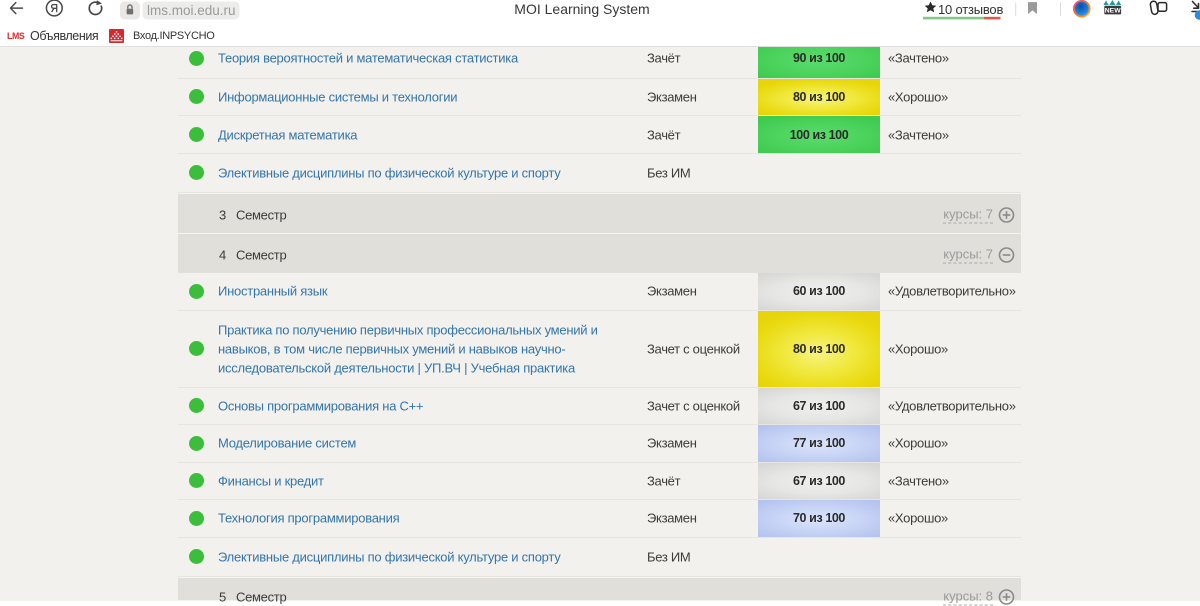 This screenshot has width=1200, height=606. Describe the element at coordinates (16, 36) in the screenshot. I see `svg-text: LMS` at that location.